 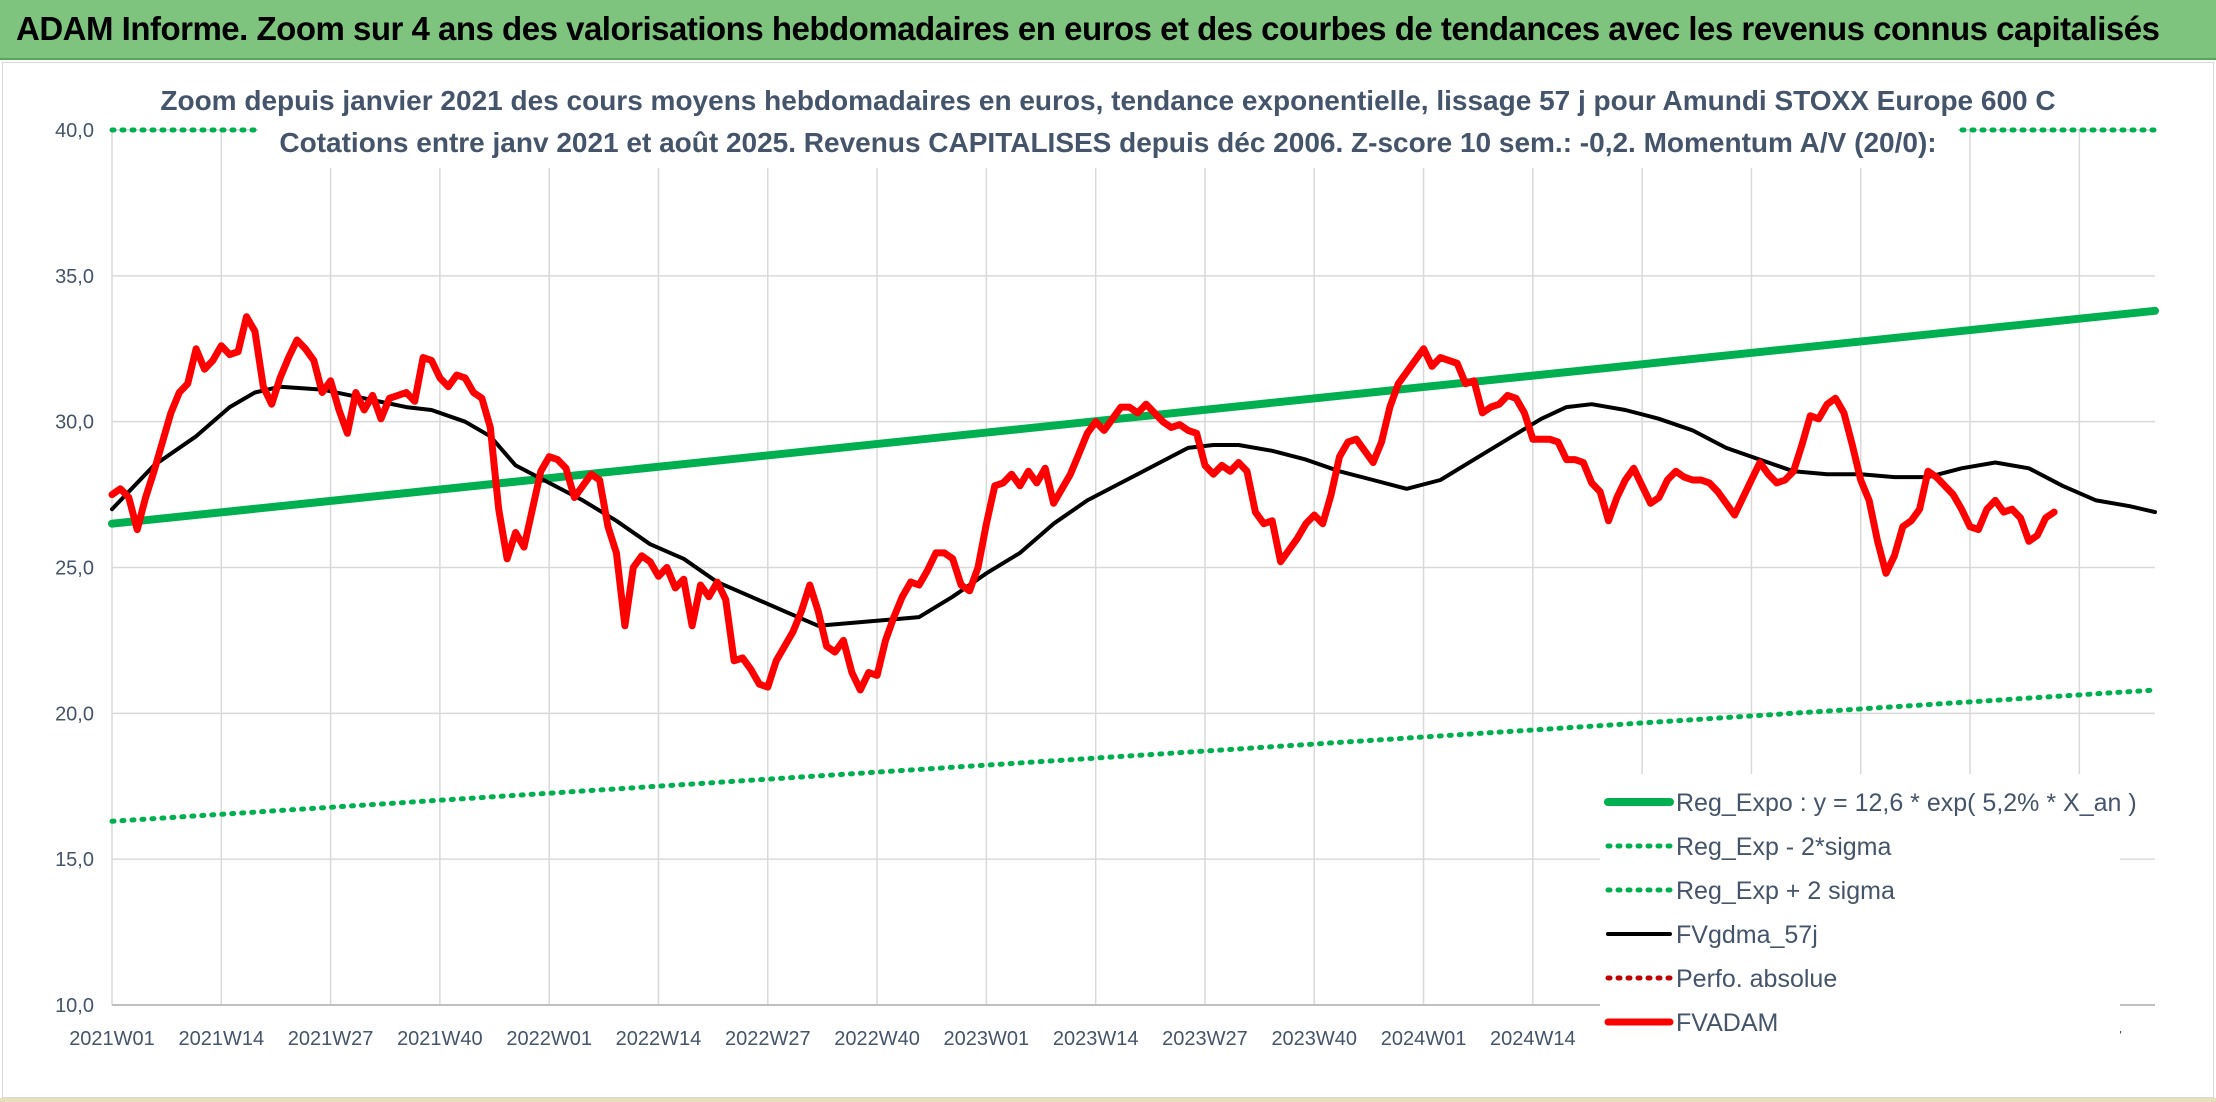 What do you see at coordinates (1860, 912) in the screenshot?
I see `legend-background` at bounding box center [1860, 912].